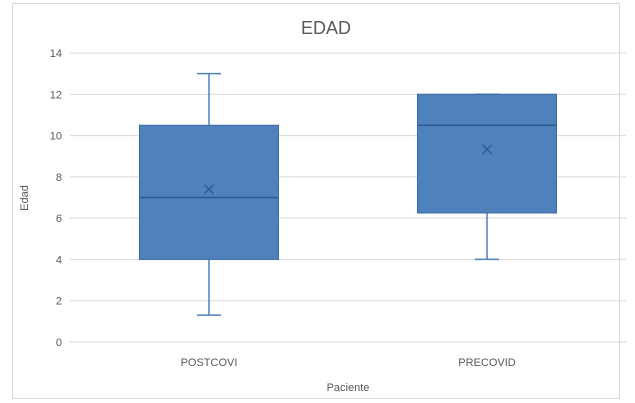  I want to click on category-labels: POSTCOVI PRECOVID, so click(348, 363).